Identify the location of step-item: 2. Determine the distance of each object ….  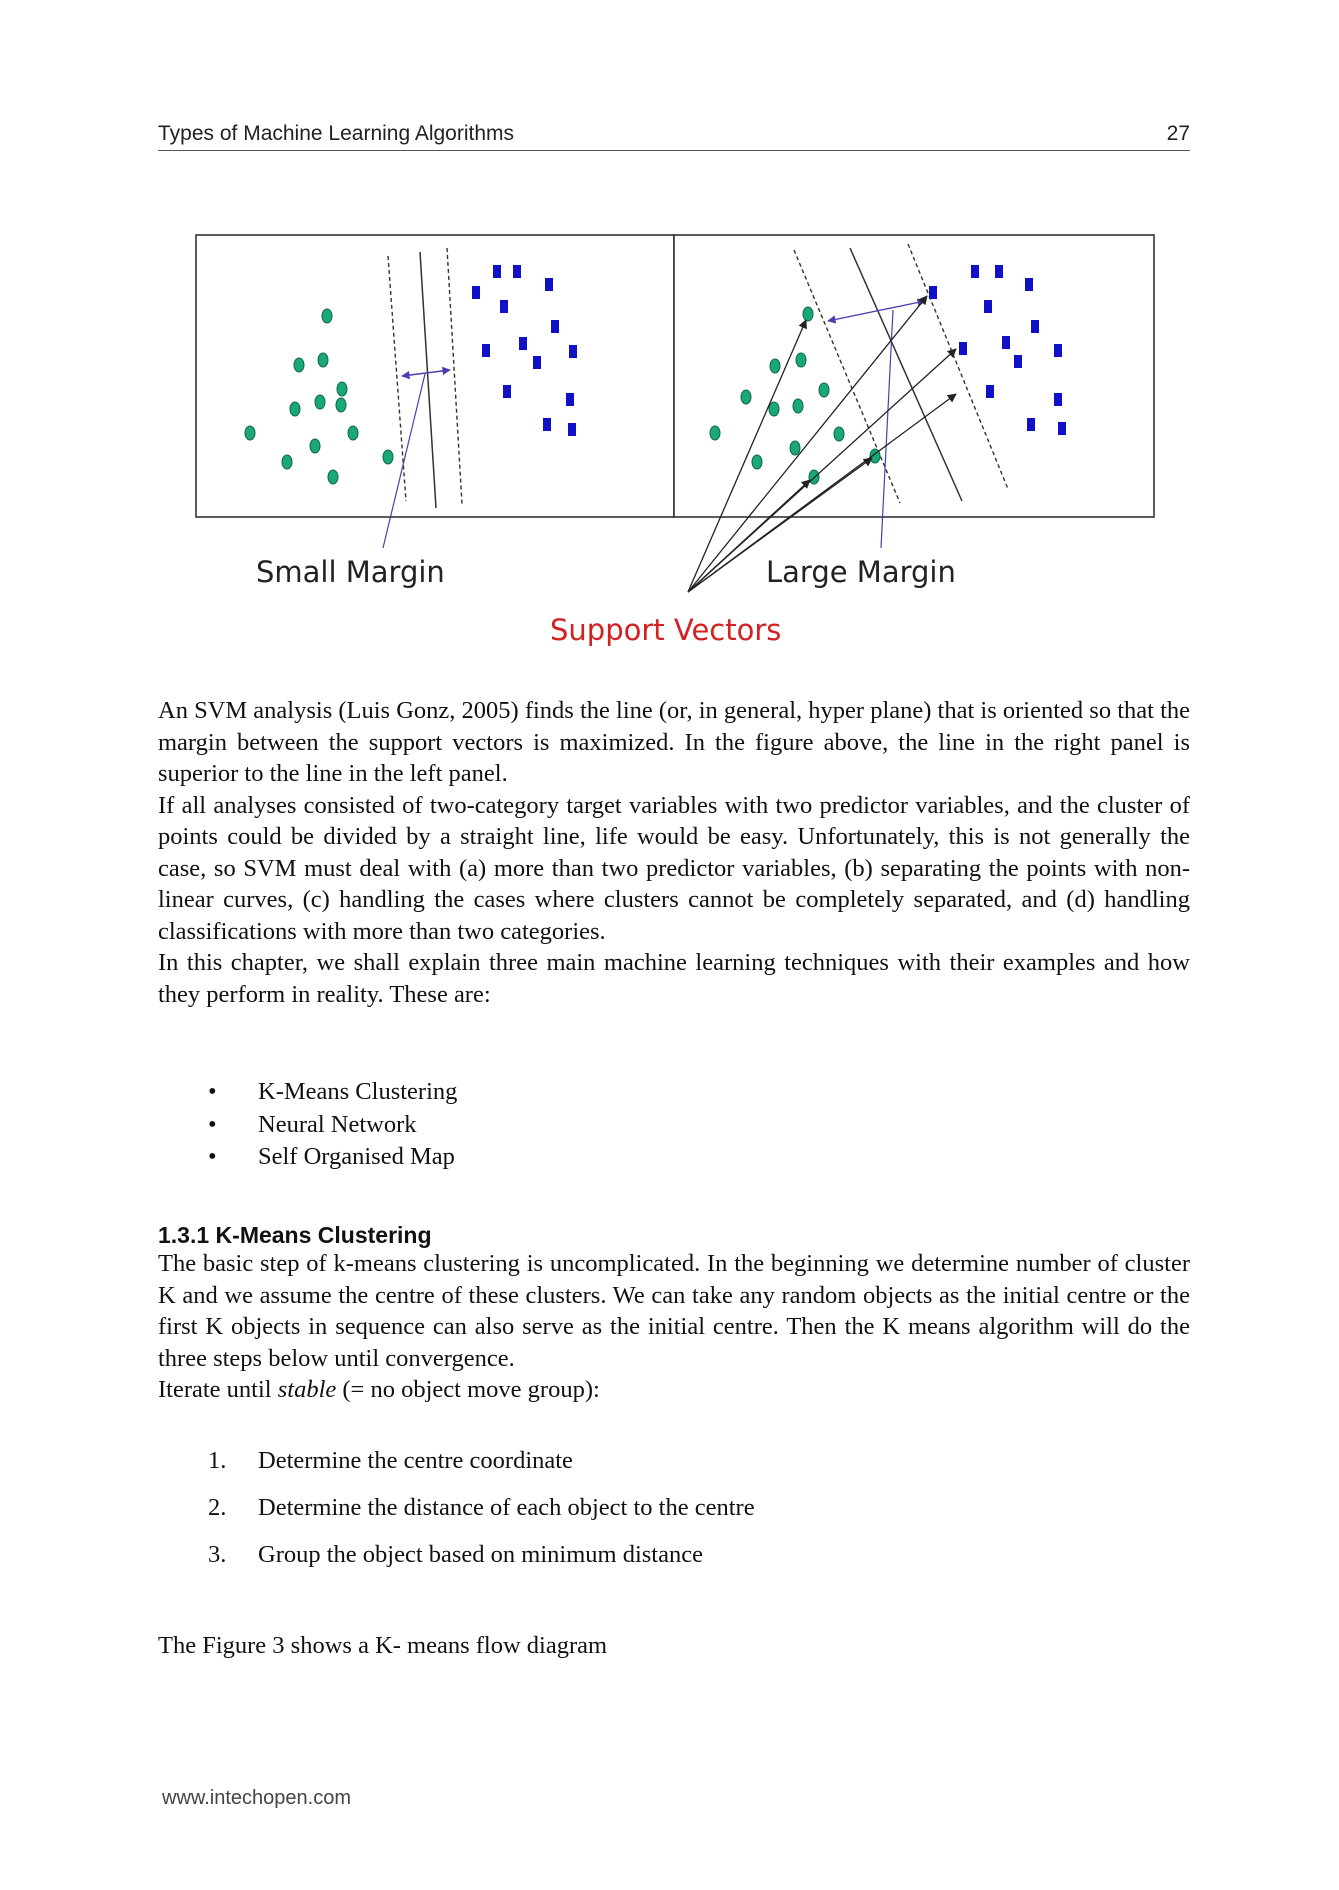
(674, 1516).